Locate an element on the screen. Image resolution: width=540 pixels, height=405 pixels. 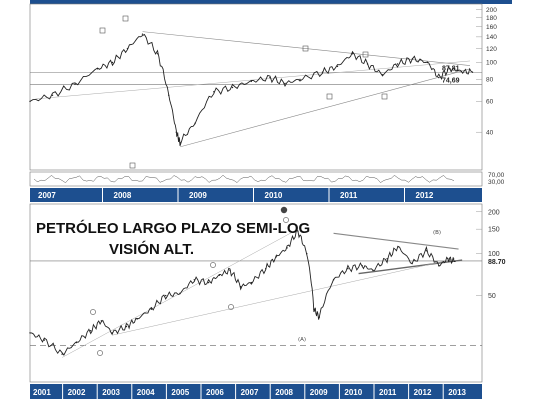
oscillator-tick-label: 70,00 is located at coordinates (496, 175).